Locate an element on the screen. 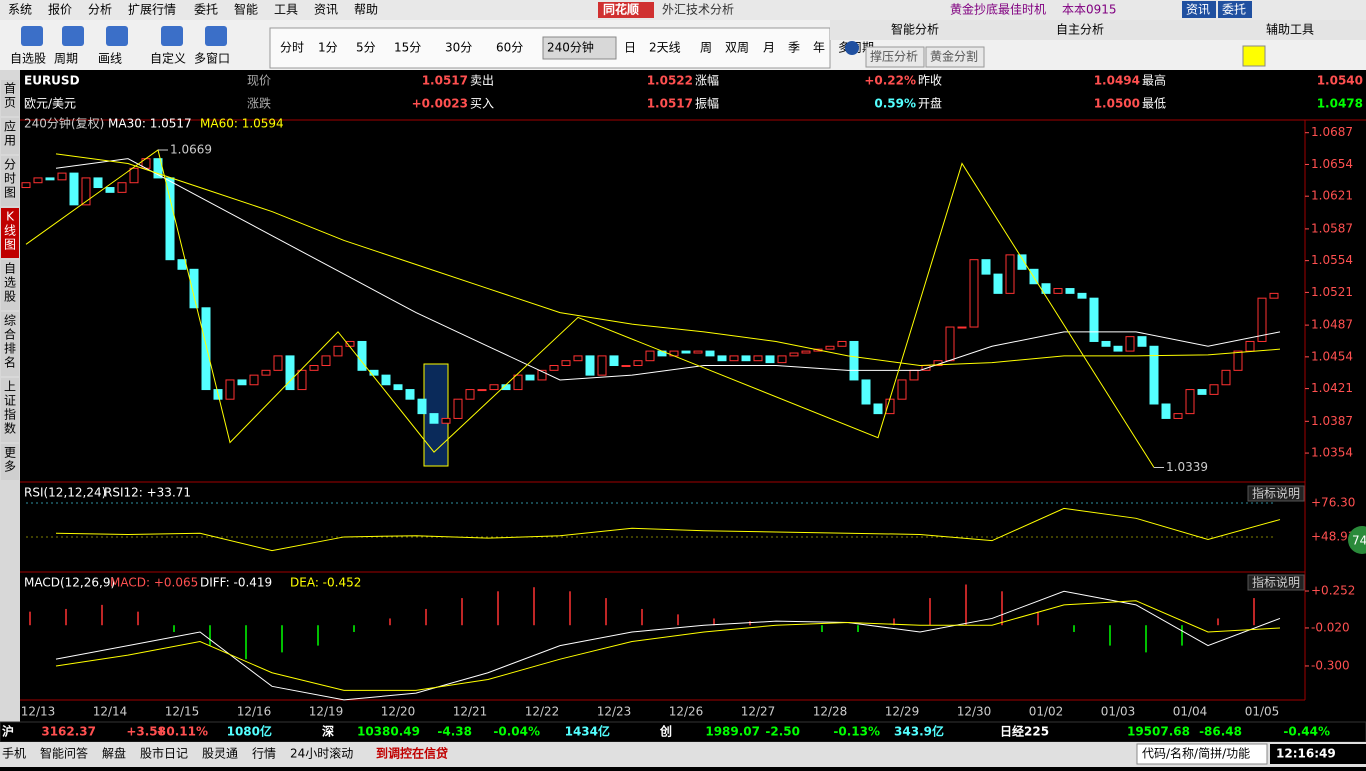  quote-value: 1.0500 is located at coordinates (1117, 104).